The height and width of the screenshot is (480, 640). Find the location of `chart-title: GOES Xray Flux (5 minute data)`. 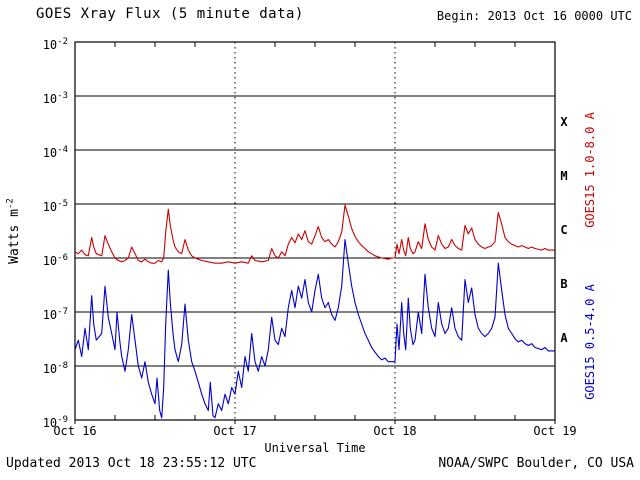

chart-title: GOES Xray Flux (5 minute data) is located at coordinates (170, 14).